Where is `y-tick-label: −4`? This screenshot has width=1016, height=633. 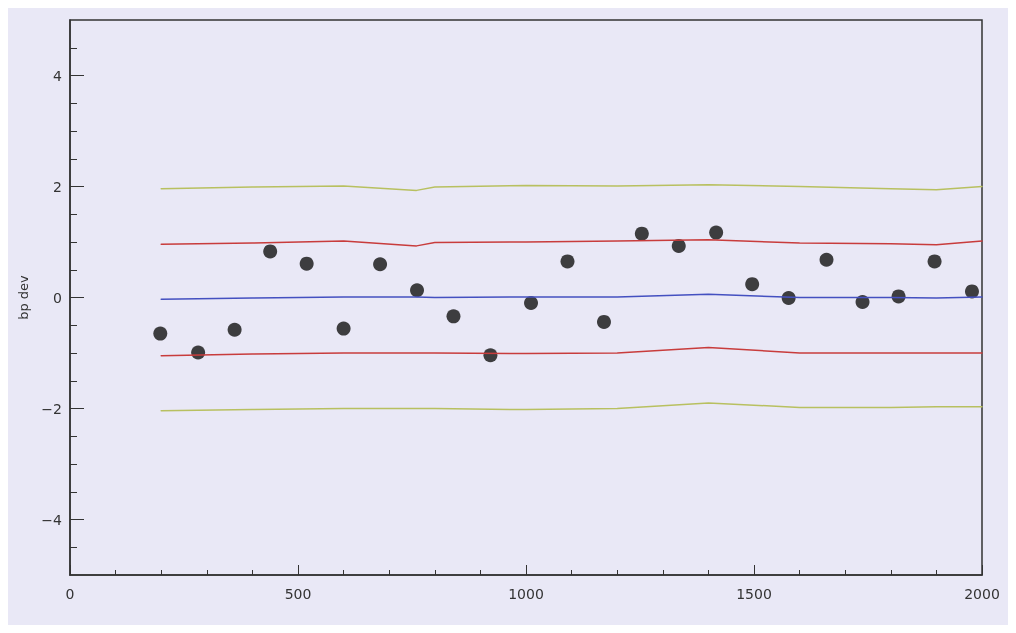
y-tick-label: −4 is located at coordinates (52, 519).